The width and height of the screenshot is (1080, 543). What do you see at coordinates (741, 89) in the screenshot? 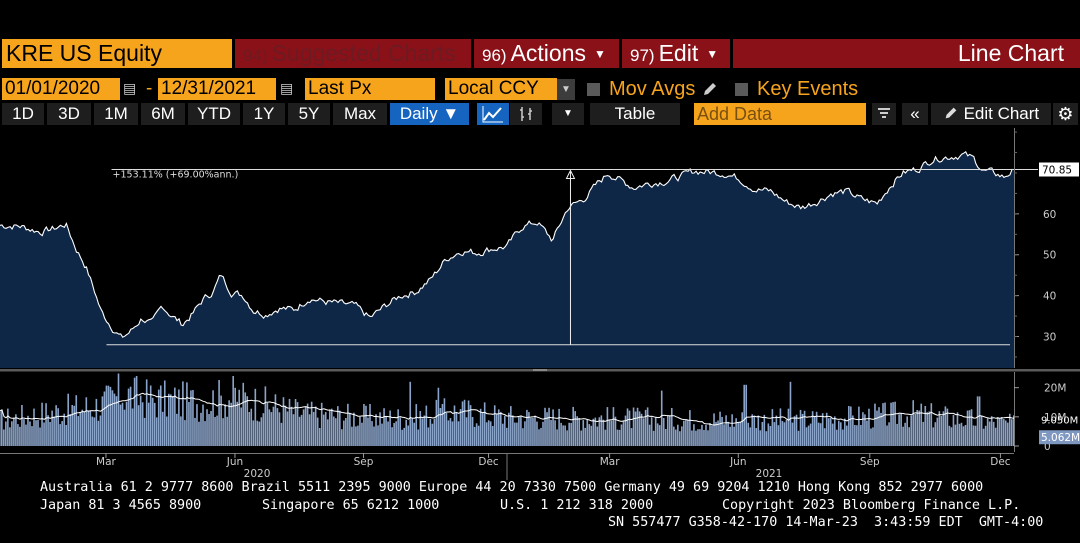
I see `key-events-checkbox` at bounding box center [741, 89].